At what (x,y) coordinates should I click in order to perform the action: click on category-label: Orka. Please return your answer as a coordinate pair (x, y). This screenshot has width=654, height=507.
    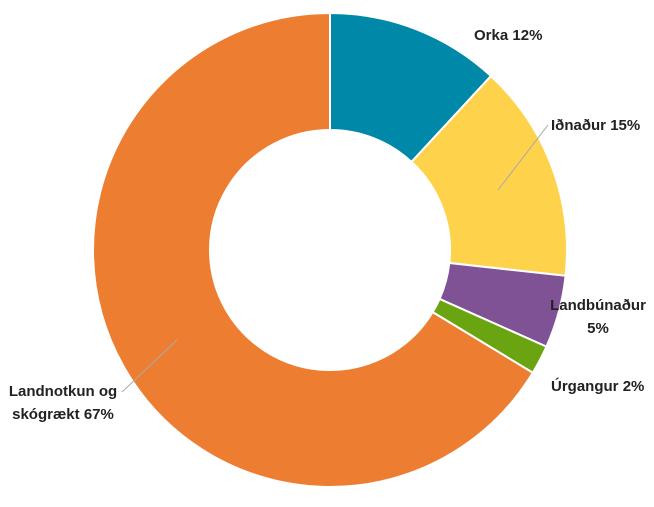
    Looking at the image, I should click on (491, 35).